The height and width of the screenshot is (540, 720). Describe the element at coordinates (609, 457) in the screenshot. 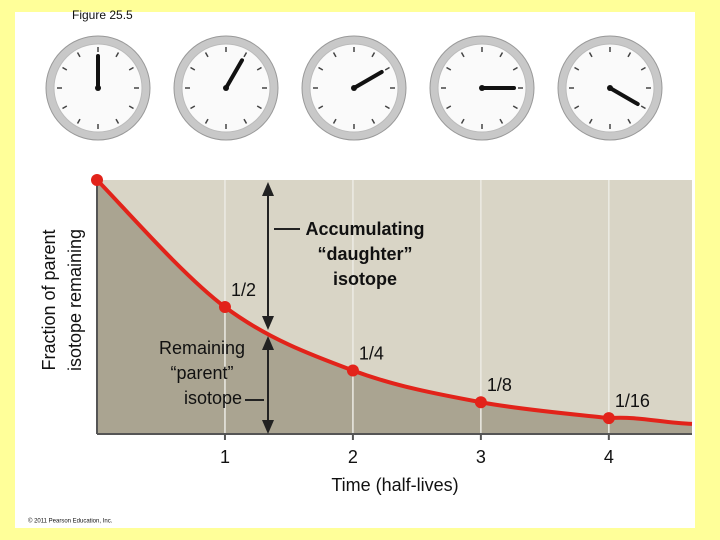

I see `x-tick-label: 4` at that location.